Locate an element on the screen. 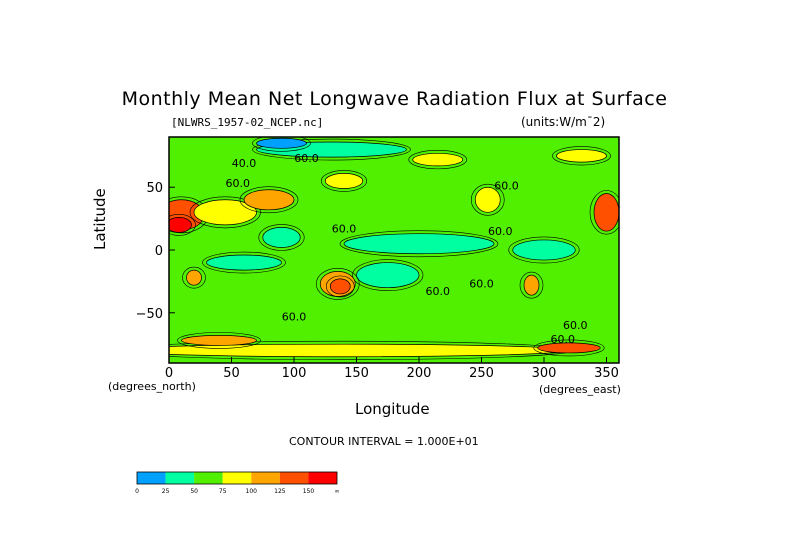 The image size is (789, 558). y-unit-label: (degrees_north) is located at coordinates (152, 386).